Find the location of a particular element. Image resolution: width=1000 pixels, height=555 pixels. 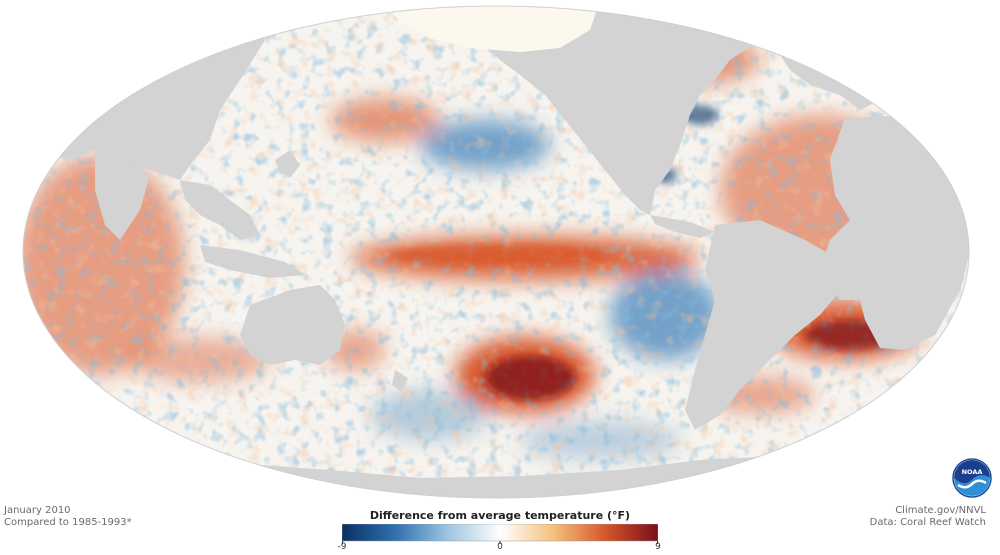

date-label: January 2010 is located at coordinates (37, 510).